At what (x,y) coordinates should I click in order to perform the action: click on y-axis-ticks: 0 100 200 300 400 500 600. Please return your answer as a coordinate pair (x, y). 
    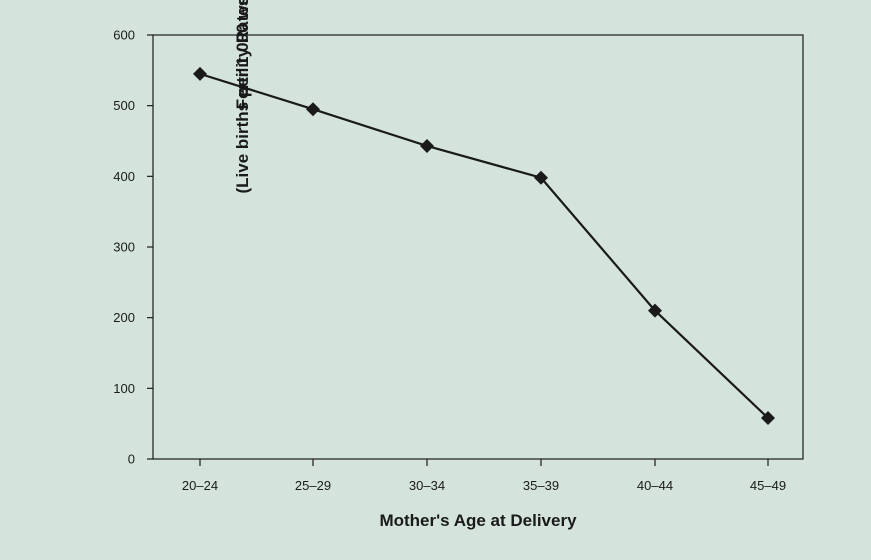
    Looking at the image, I should click on (133, 247).